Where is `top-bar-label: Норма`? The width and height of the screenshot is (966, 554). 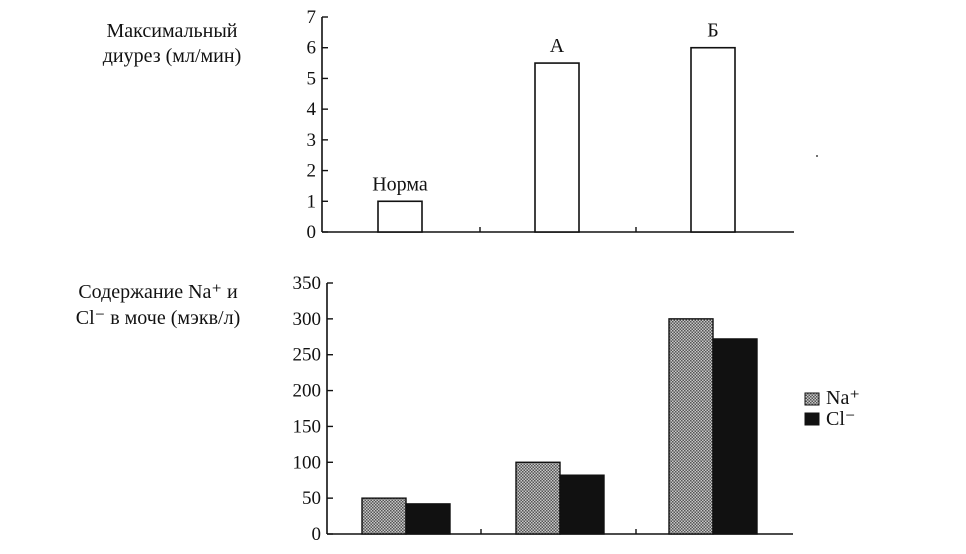
top-bar-label: Норма is located at coordinates (400, 184).